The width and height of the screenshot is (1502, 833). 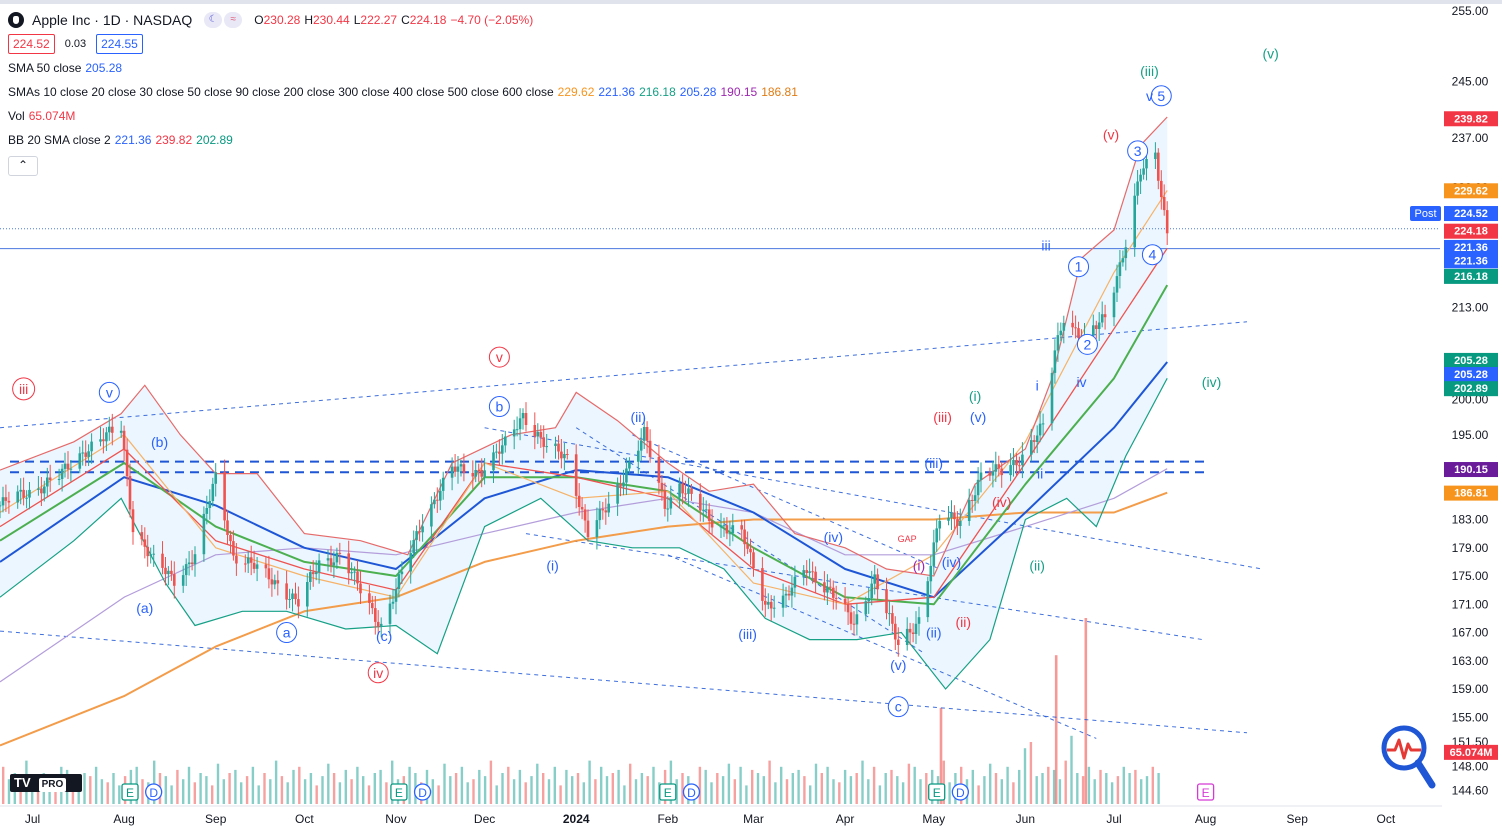 What do you see at coordinates (403, 116) in the screenshot?
I see `vol-row: Vol 65.074M` at bounding box center [403, 116].